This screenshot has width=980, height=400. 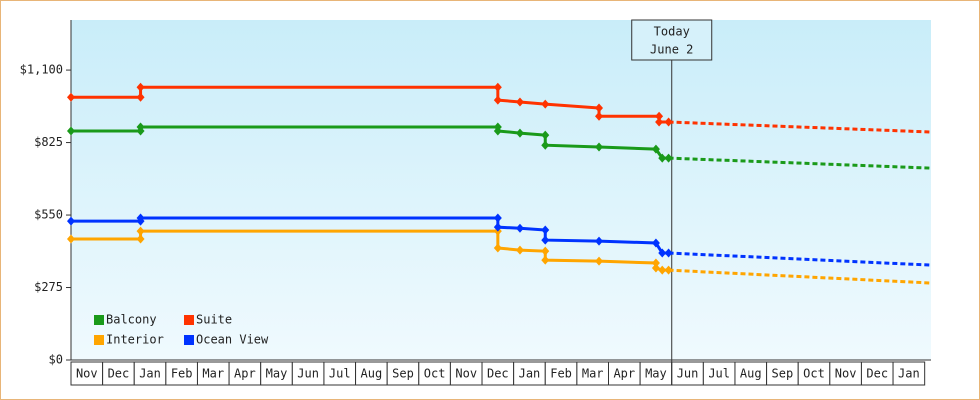 What do you see at coordinates (56, 360) in the screenshot?
I see `y-tick-label: $0` at bounding box center [56, 360].